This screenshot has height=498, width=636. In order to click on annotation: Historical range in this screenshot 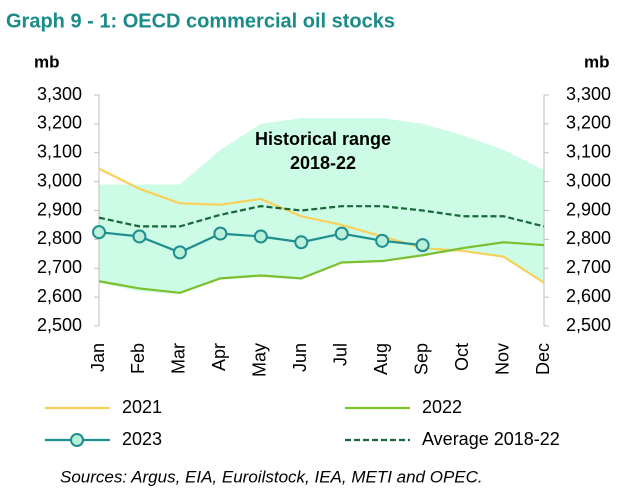, I will do `click(323, 139)`.